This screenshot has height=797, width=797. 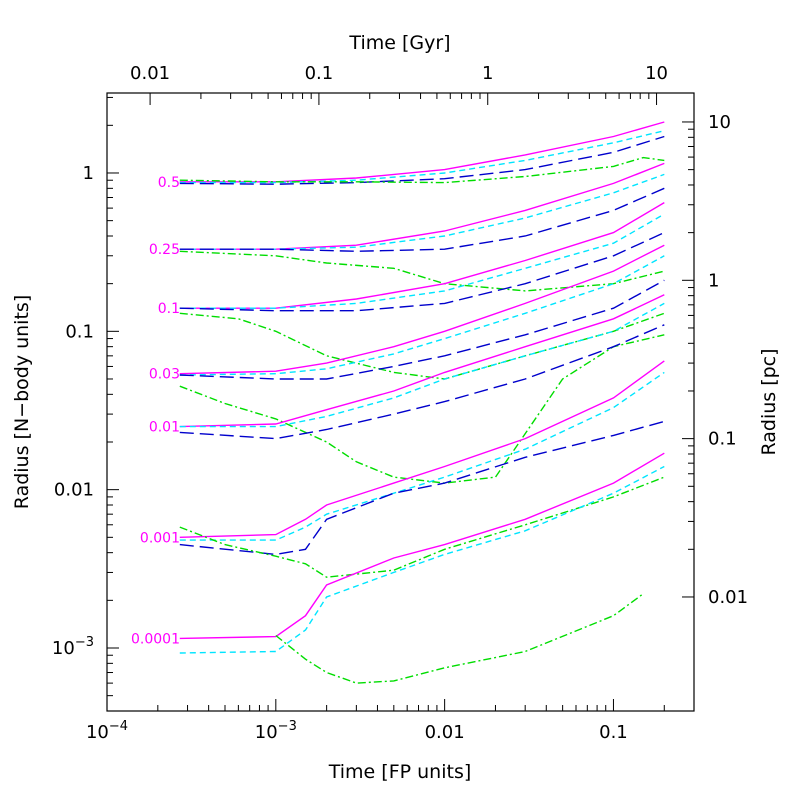 I want to click on top-tick-label: 10, so click(x=656, y=73).